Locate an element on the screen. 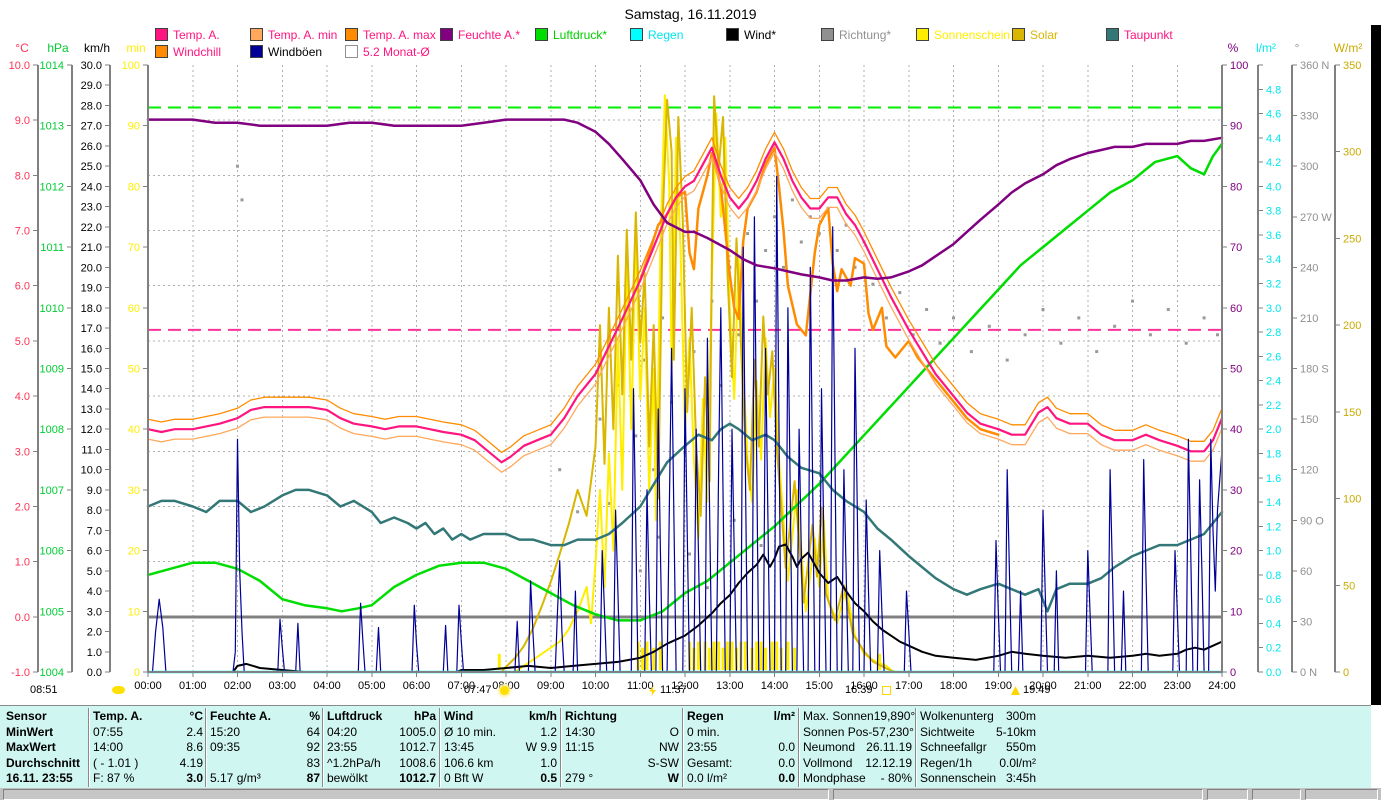 Image resolution: width=1381 pixels, height=800 pixels. table-cell-wetter-4: Sonnenschein 3:45h is located at coordinates (978, 778).